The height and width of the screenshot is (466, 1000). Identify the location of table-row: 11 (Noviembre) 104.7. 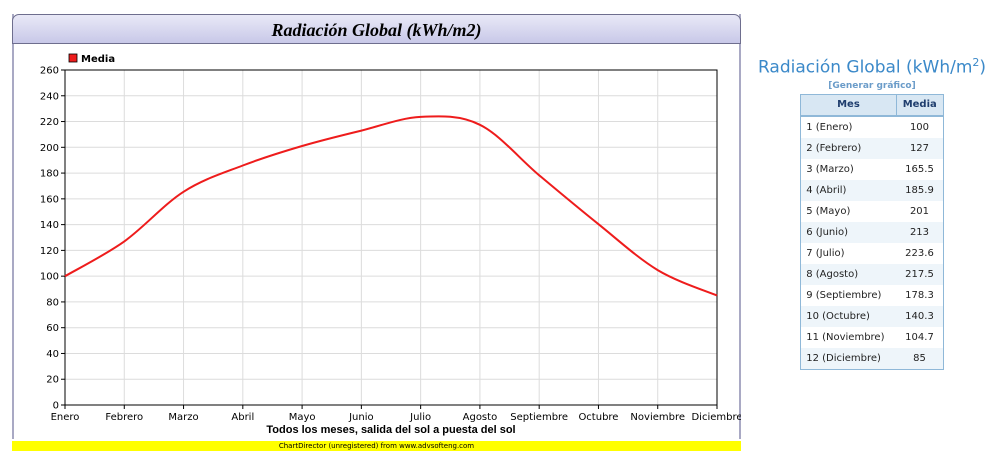
(872, 337).